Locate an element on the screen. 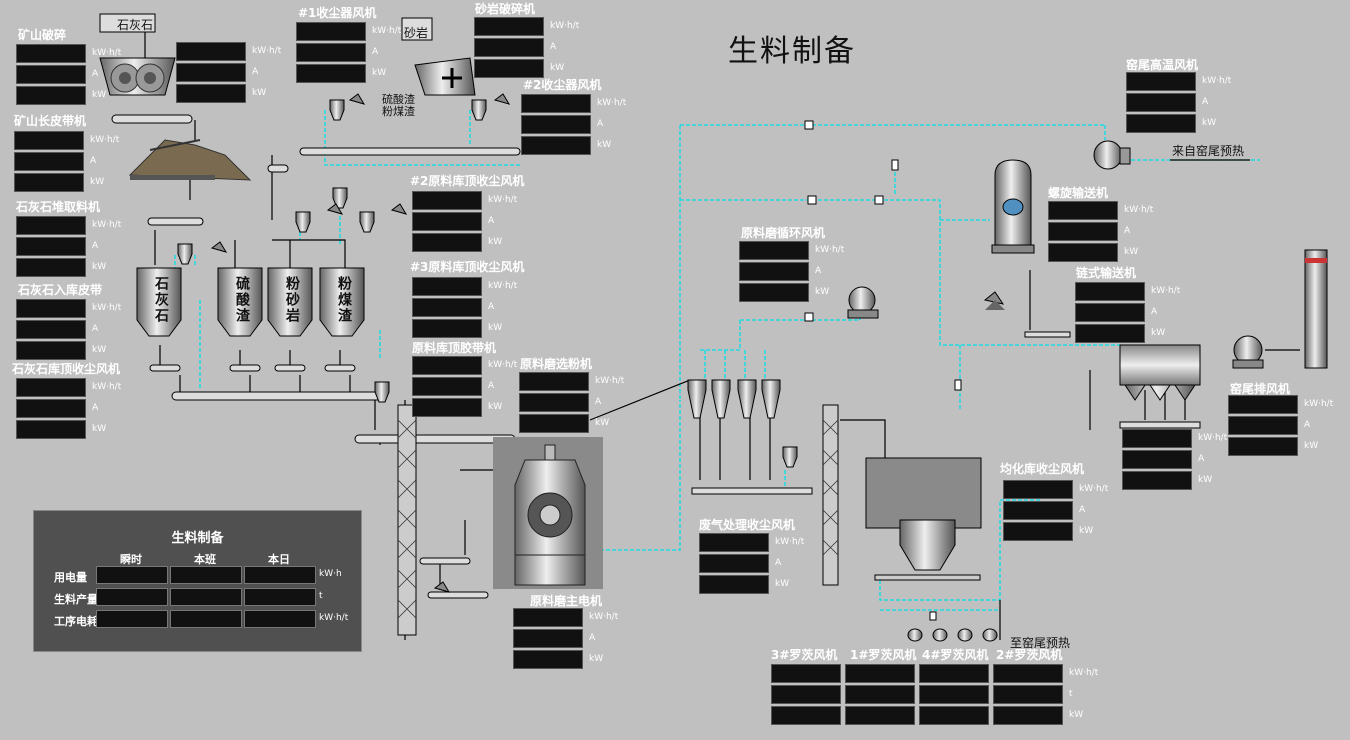 This screenshot has height=740, width=1350. summary-row-consumption: 工序电耗 is located at coordinates (76, 621).